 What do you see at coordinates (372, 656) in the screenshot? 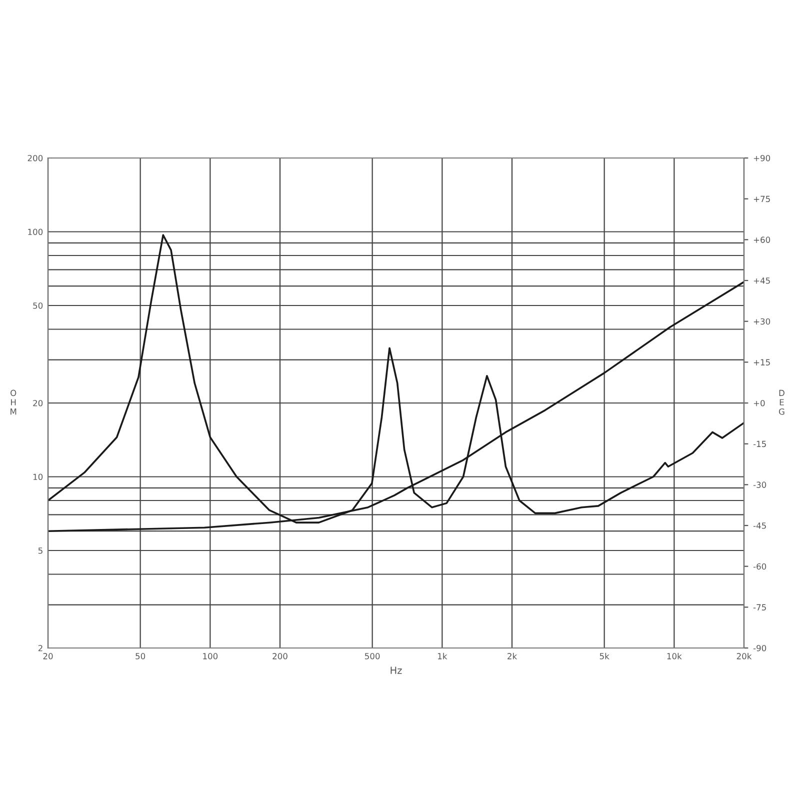
I see `x-tick-label: 500` at bounding box center [372, 656].